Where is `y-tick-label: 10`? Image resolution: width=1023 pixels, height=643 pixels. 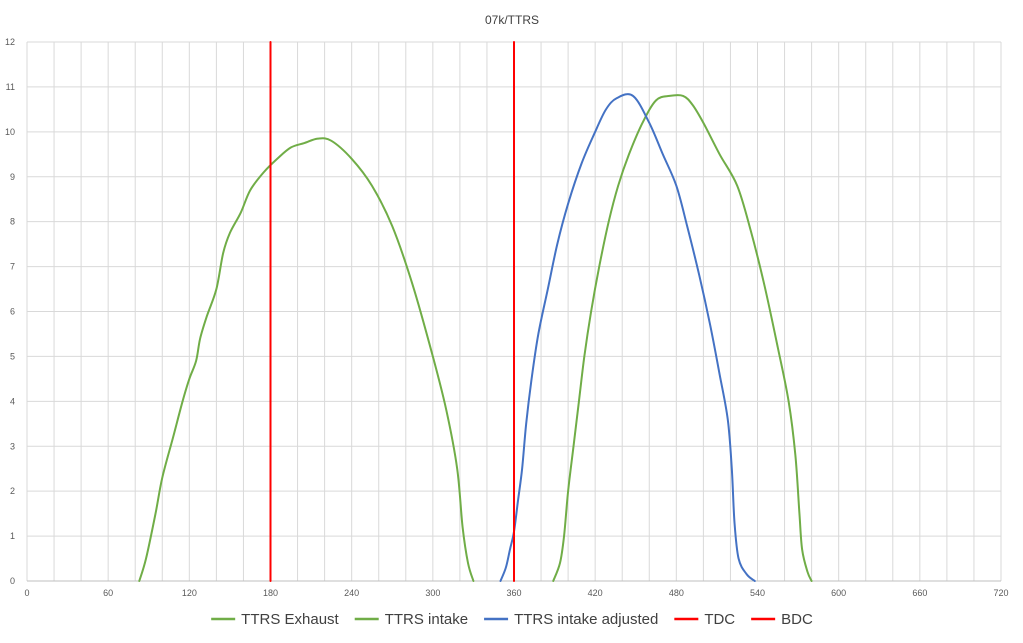
y-tick-label: 10 is located at coordinates (10, 132).